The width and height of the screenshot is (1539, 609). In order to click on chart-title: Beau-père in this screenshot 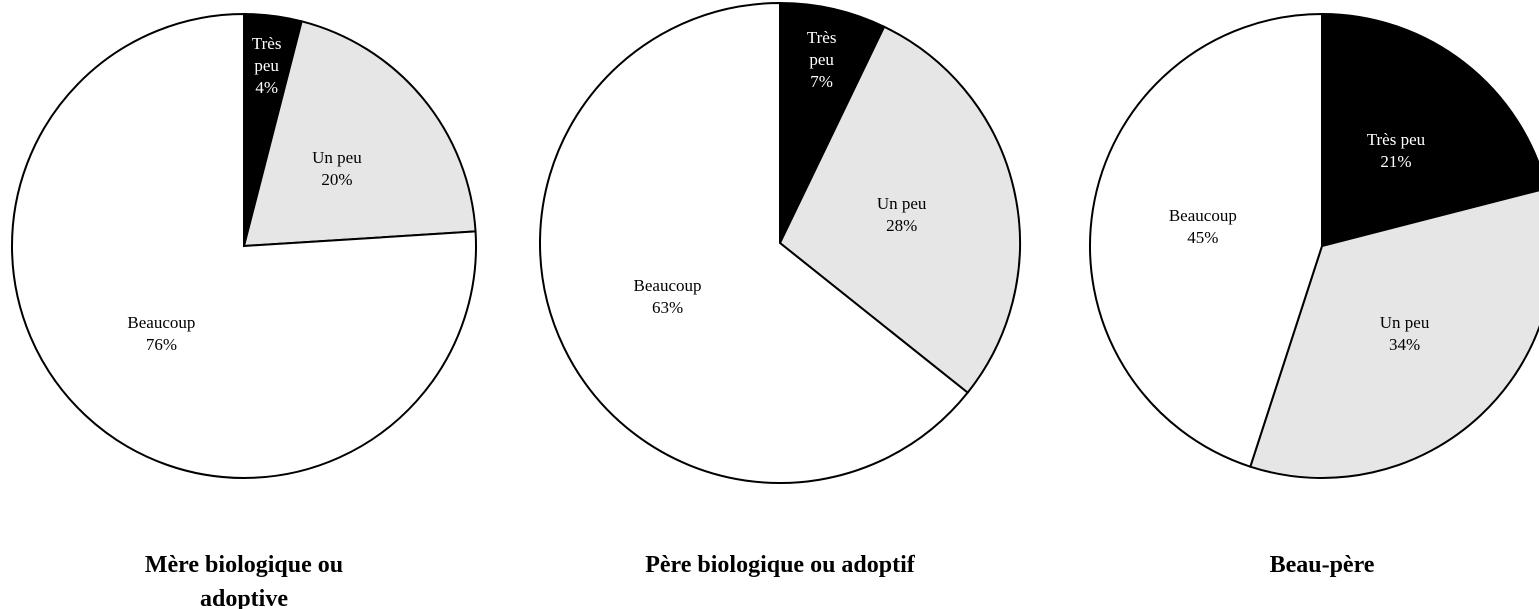, I will do `click(1322, 565)`.